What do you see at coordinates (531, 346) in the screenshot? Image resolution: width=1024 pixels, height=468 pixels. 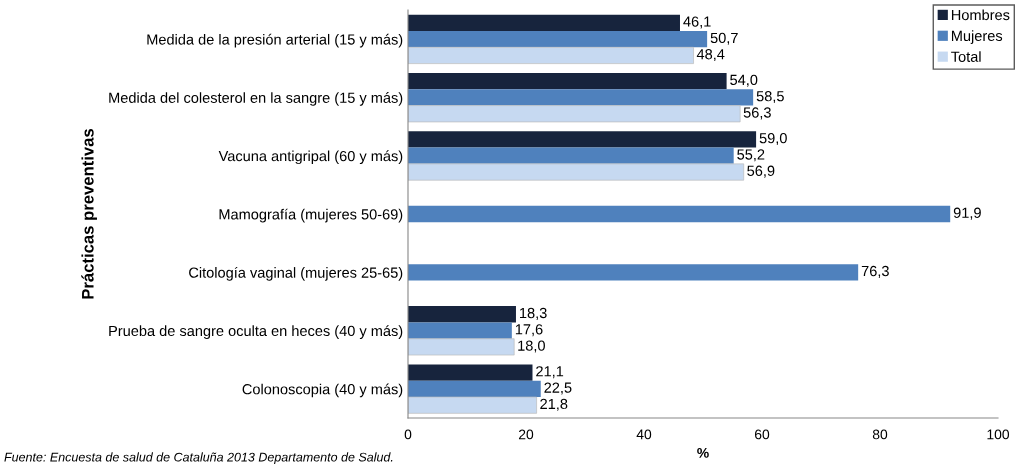 I see `data-label: 18,0` at bounding box center [531, 346].